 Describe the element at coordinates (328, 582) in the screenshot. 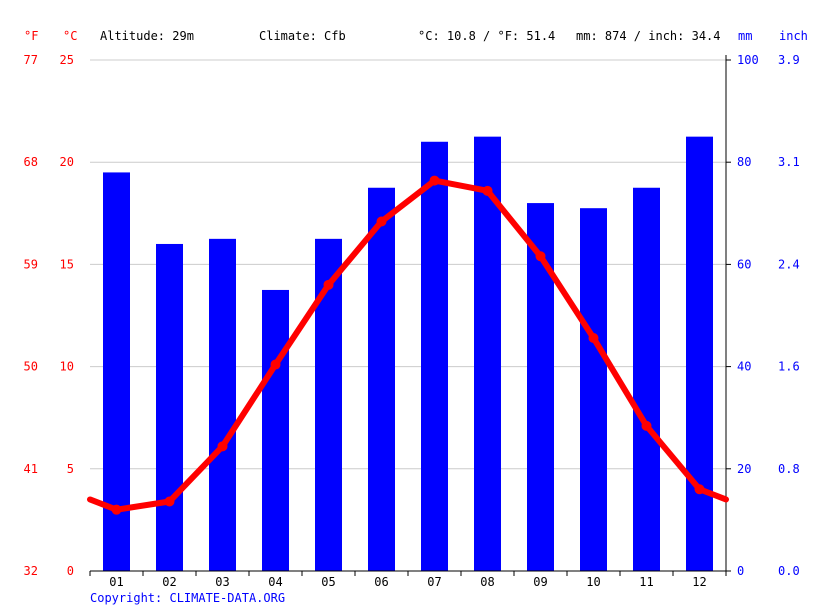

I see `month-tick-label: 05` at that location.